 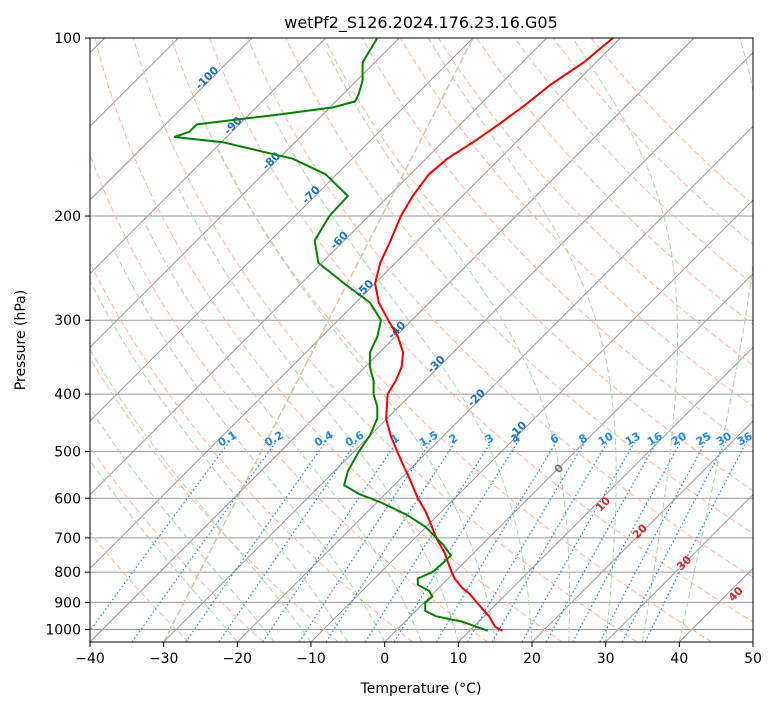 What do you see at coordinates (67, 539) in the screenshot?
I see `y-tick-label: 700` at bounding box center [67, 539].